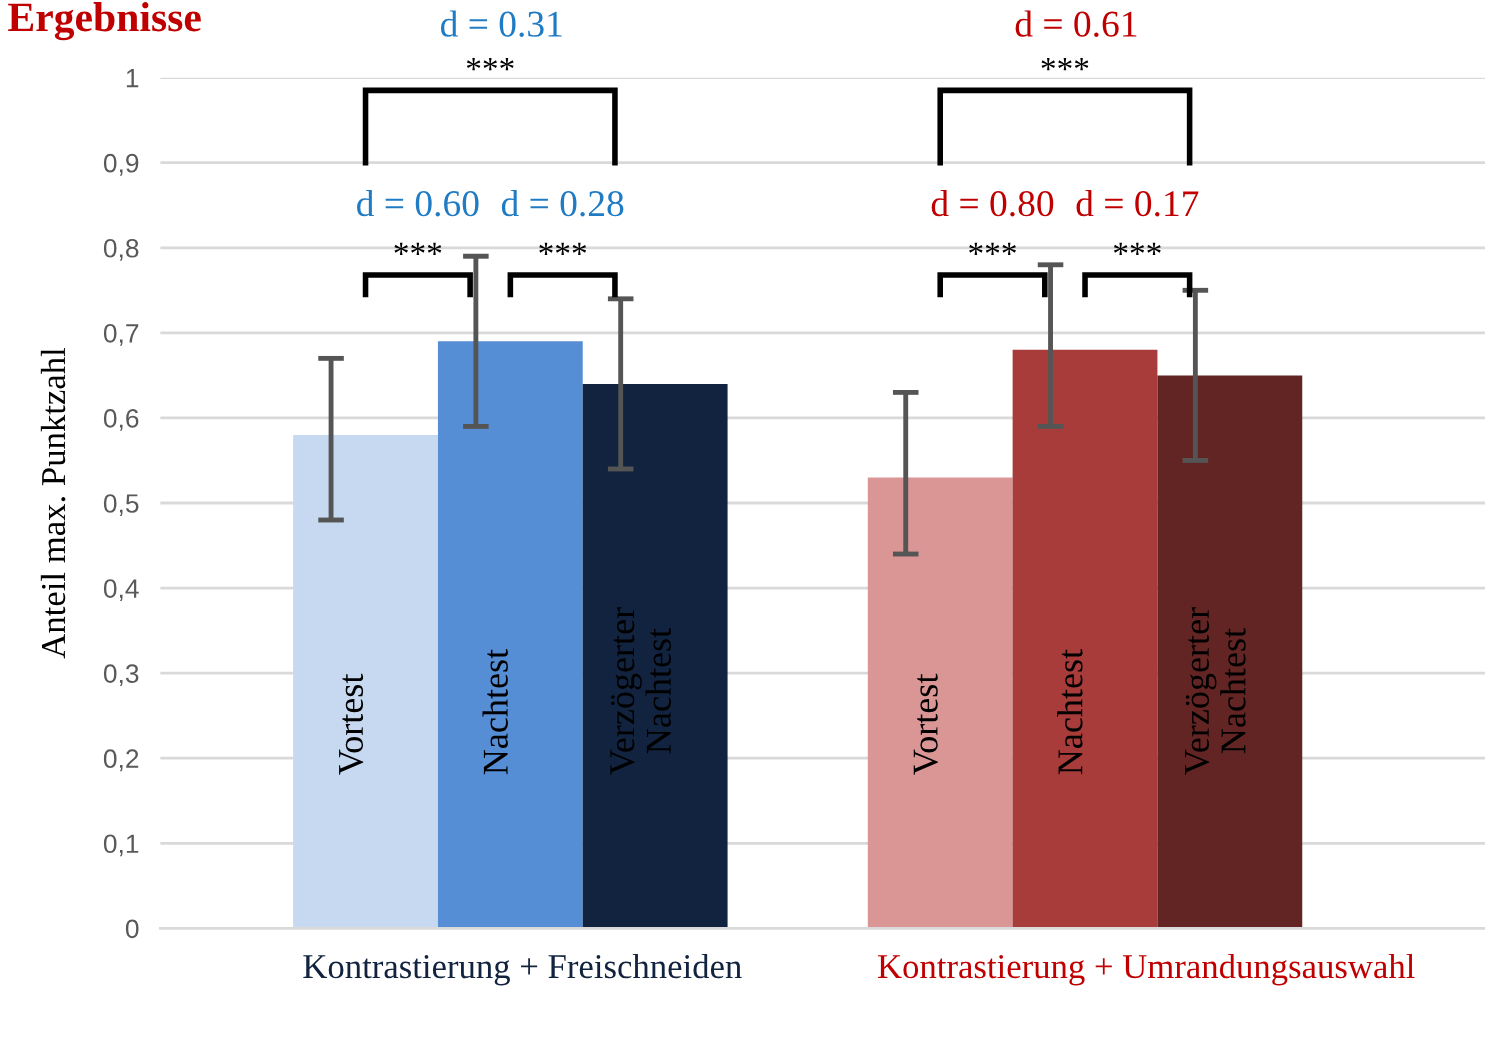 This screenshot has width=1485, height=1049. What do you see at coordinates (501, 23) in the screenshot?
I see `text: d = 0.31` at bounding box center [501, 23].